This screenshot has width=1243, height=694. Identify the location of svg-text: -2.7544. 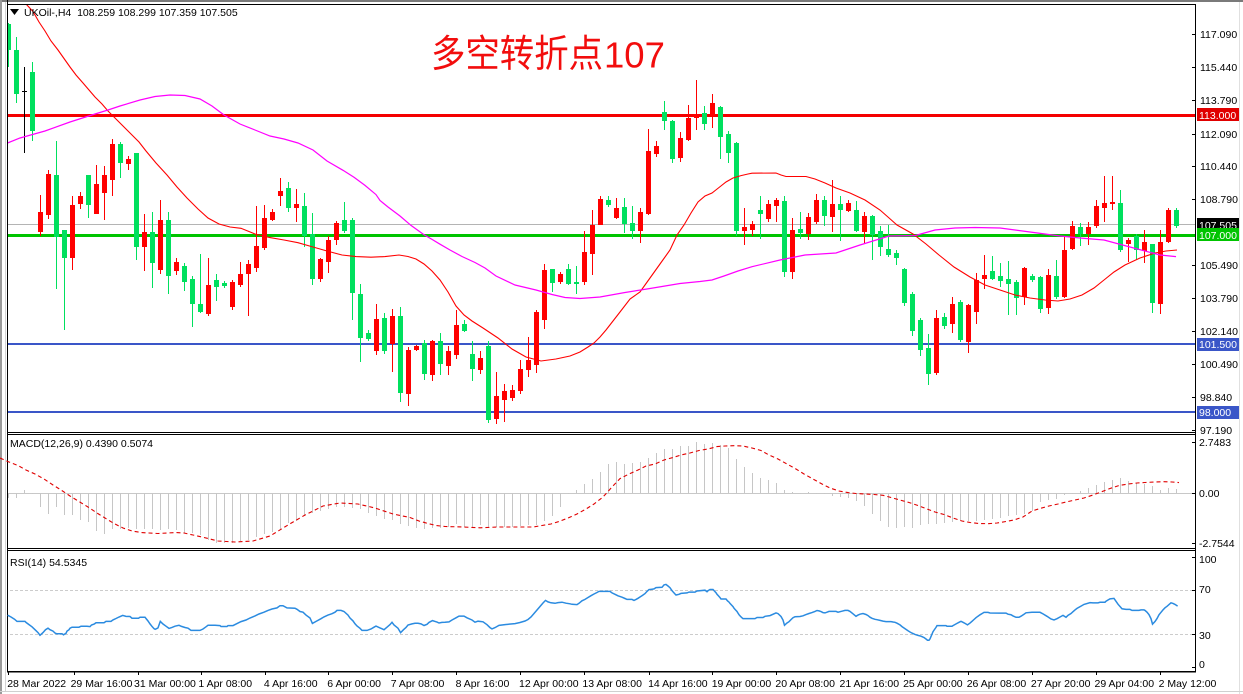
(1217, 544).